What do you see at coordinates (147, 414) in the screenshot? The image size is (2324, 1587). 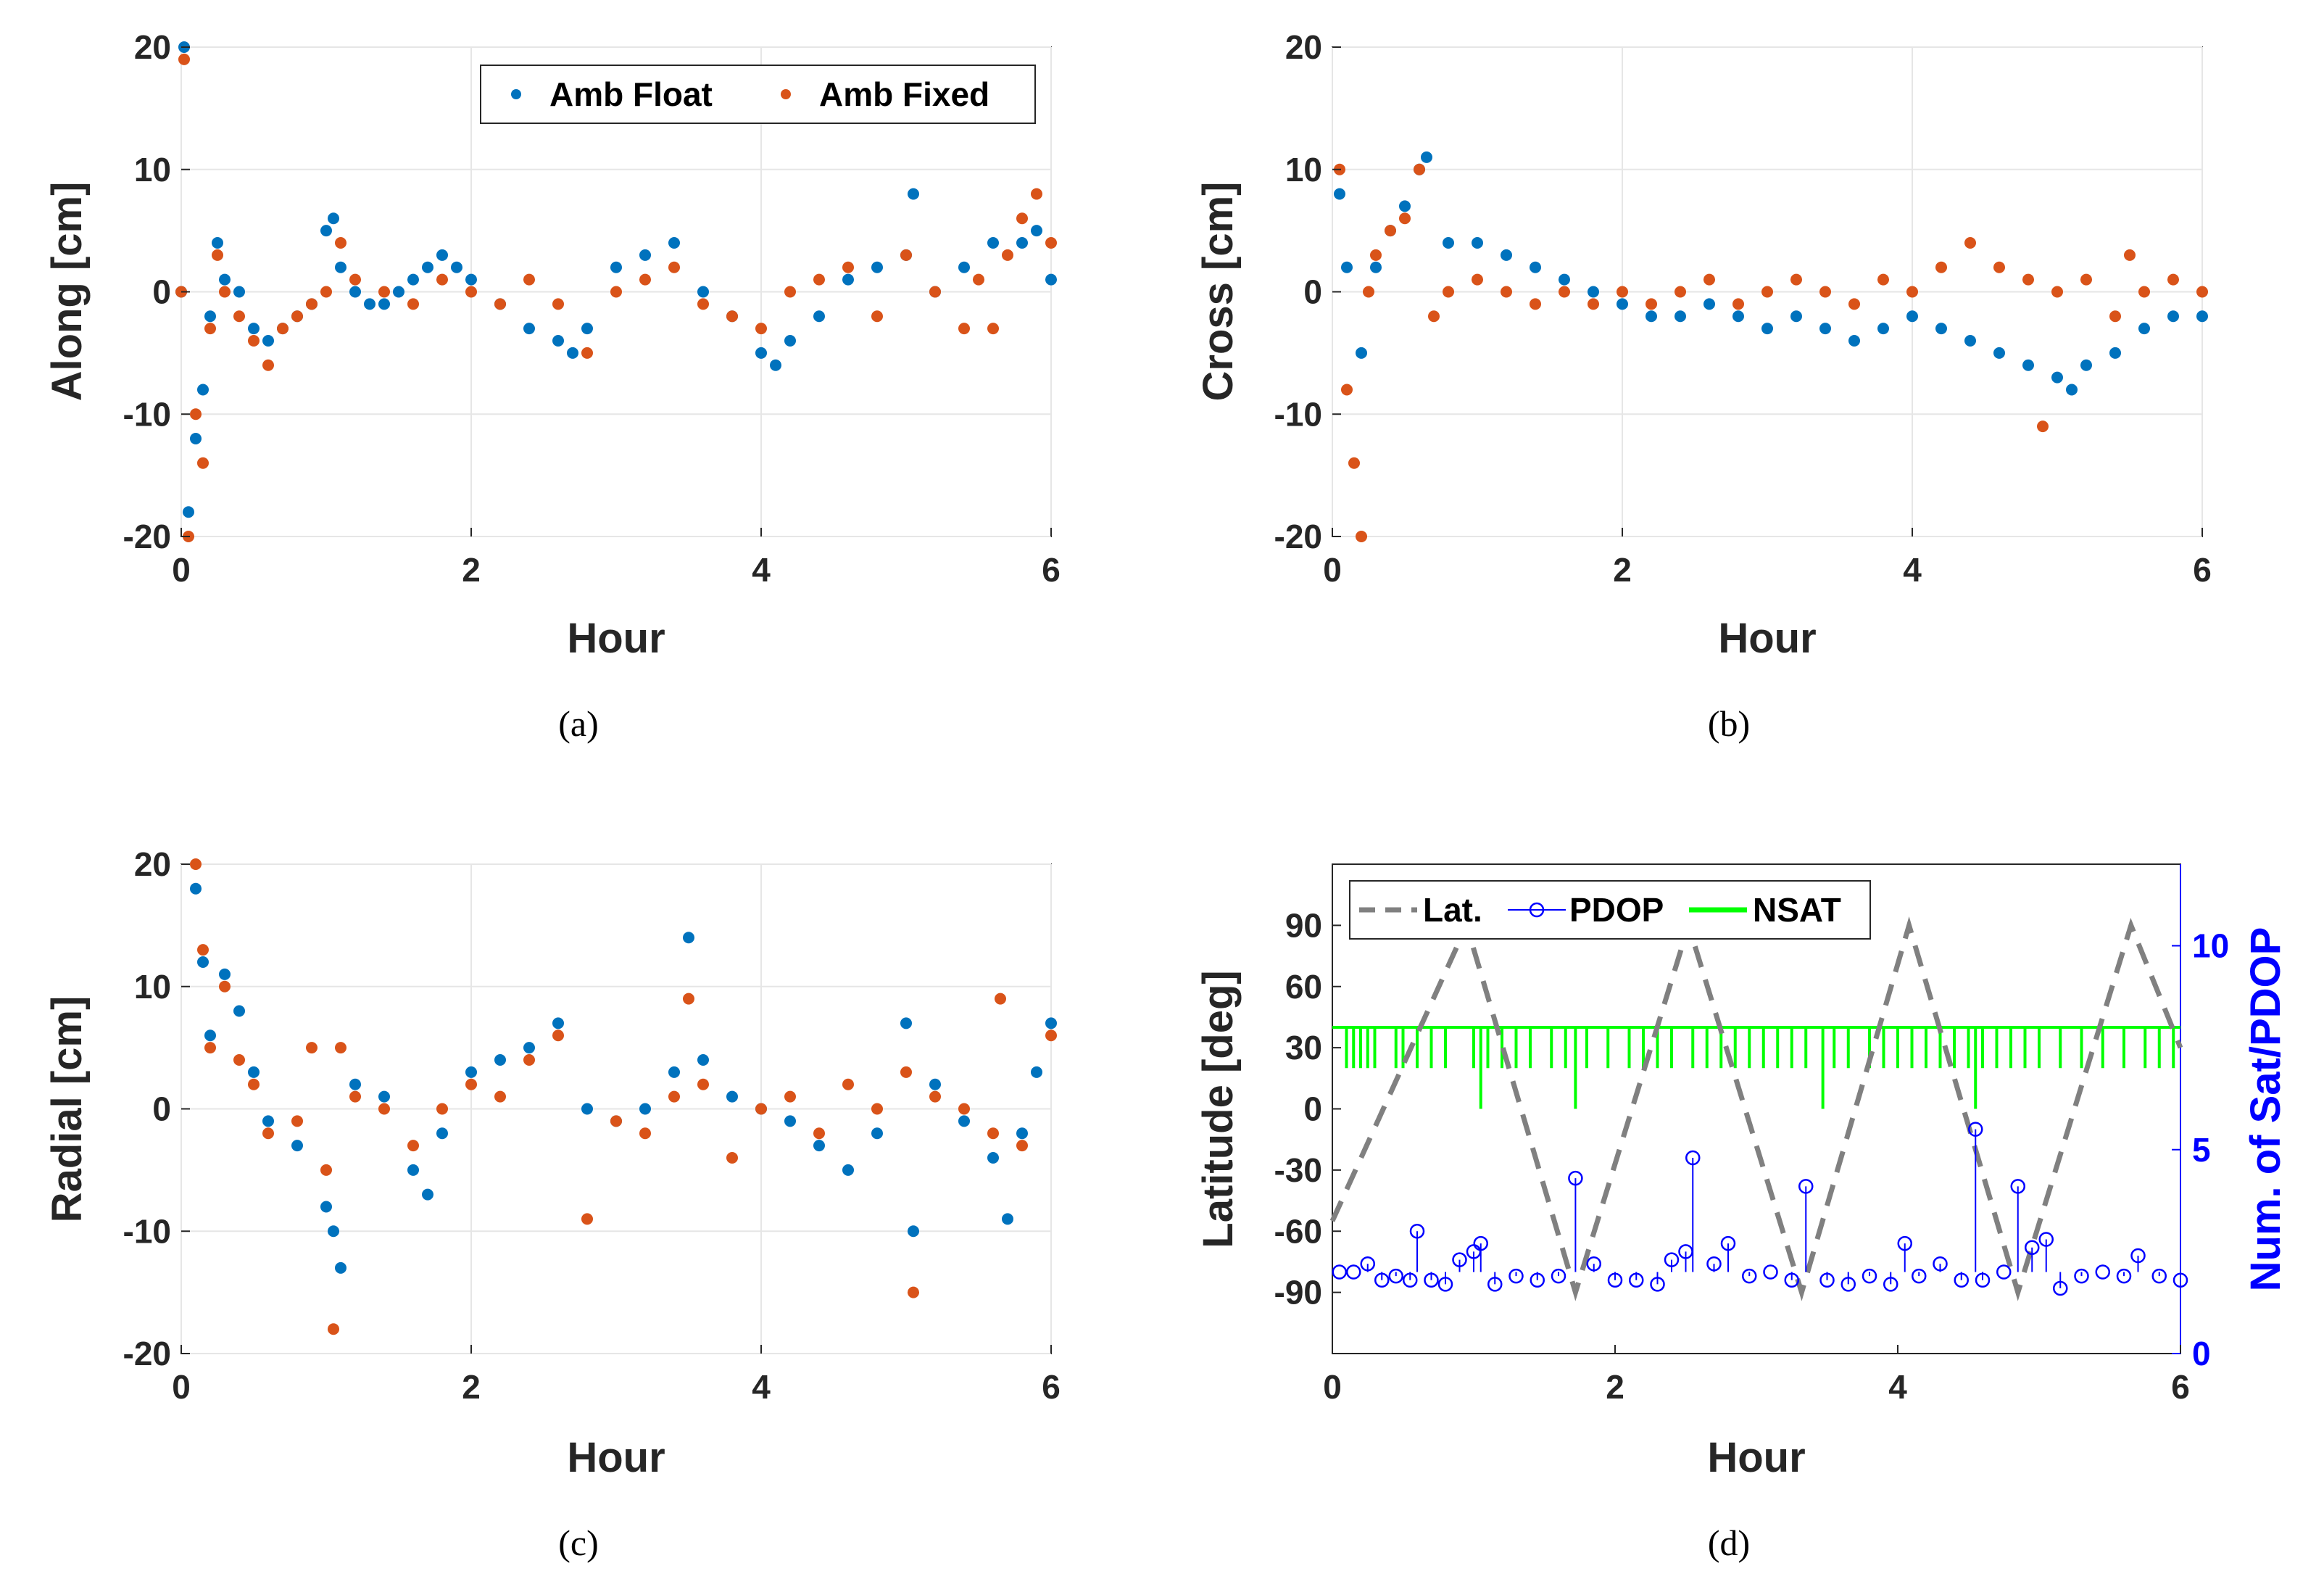 I see `tick-label-y-a-1: -10` at bounding box center [147, 414].